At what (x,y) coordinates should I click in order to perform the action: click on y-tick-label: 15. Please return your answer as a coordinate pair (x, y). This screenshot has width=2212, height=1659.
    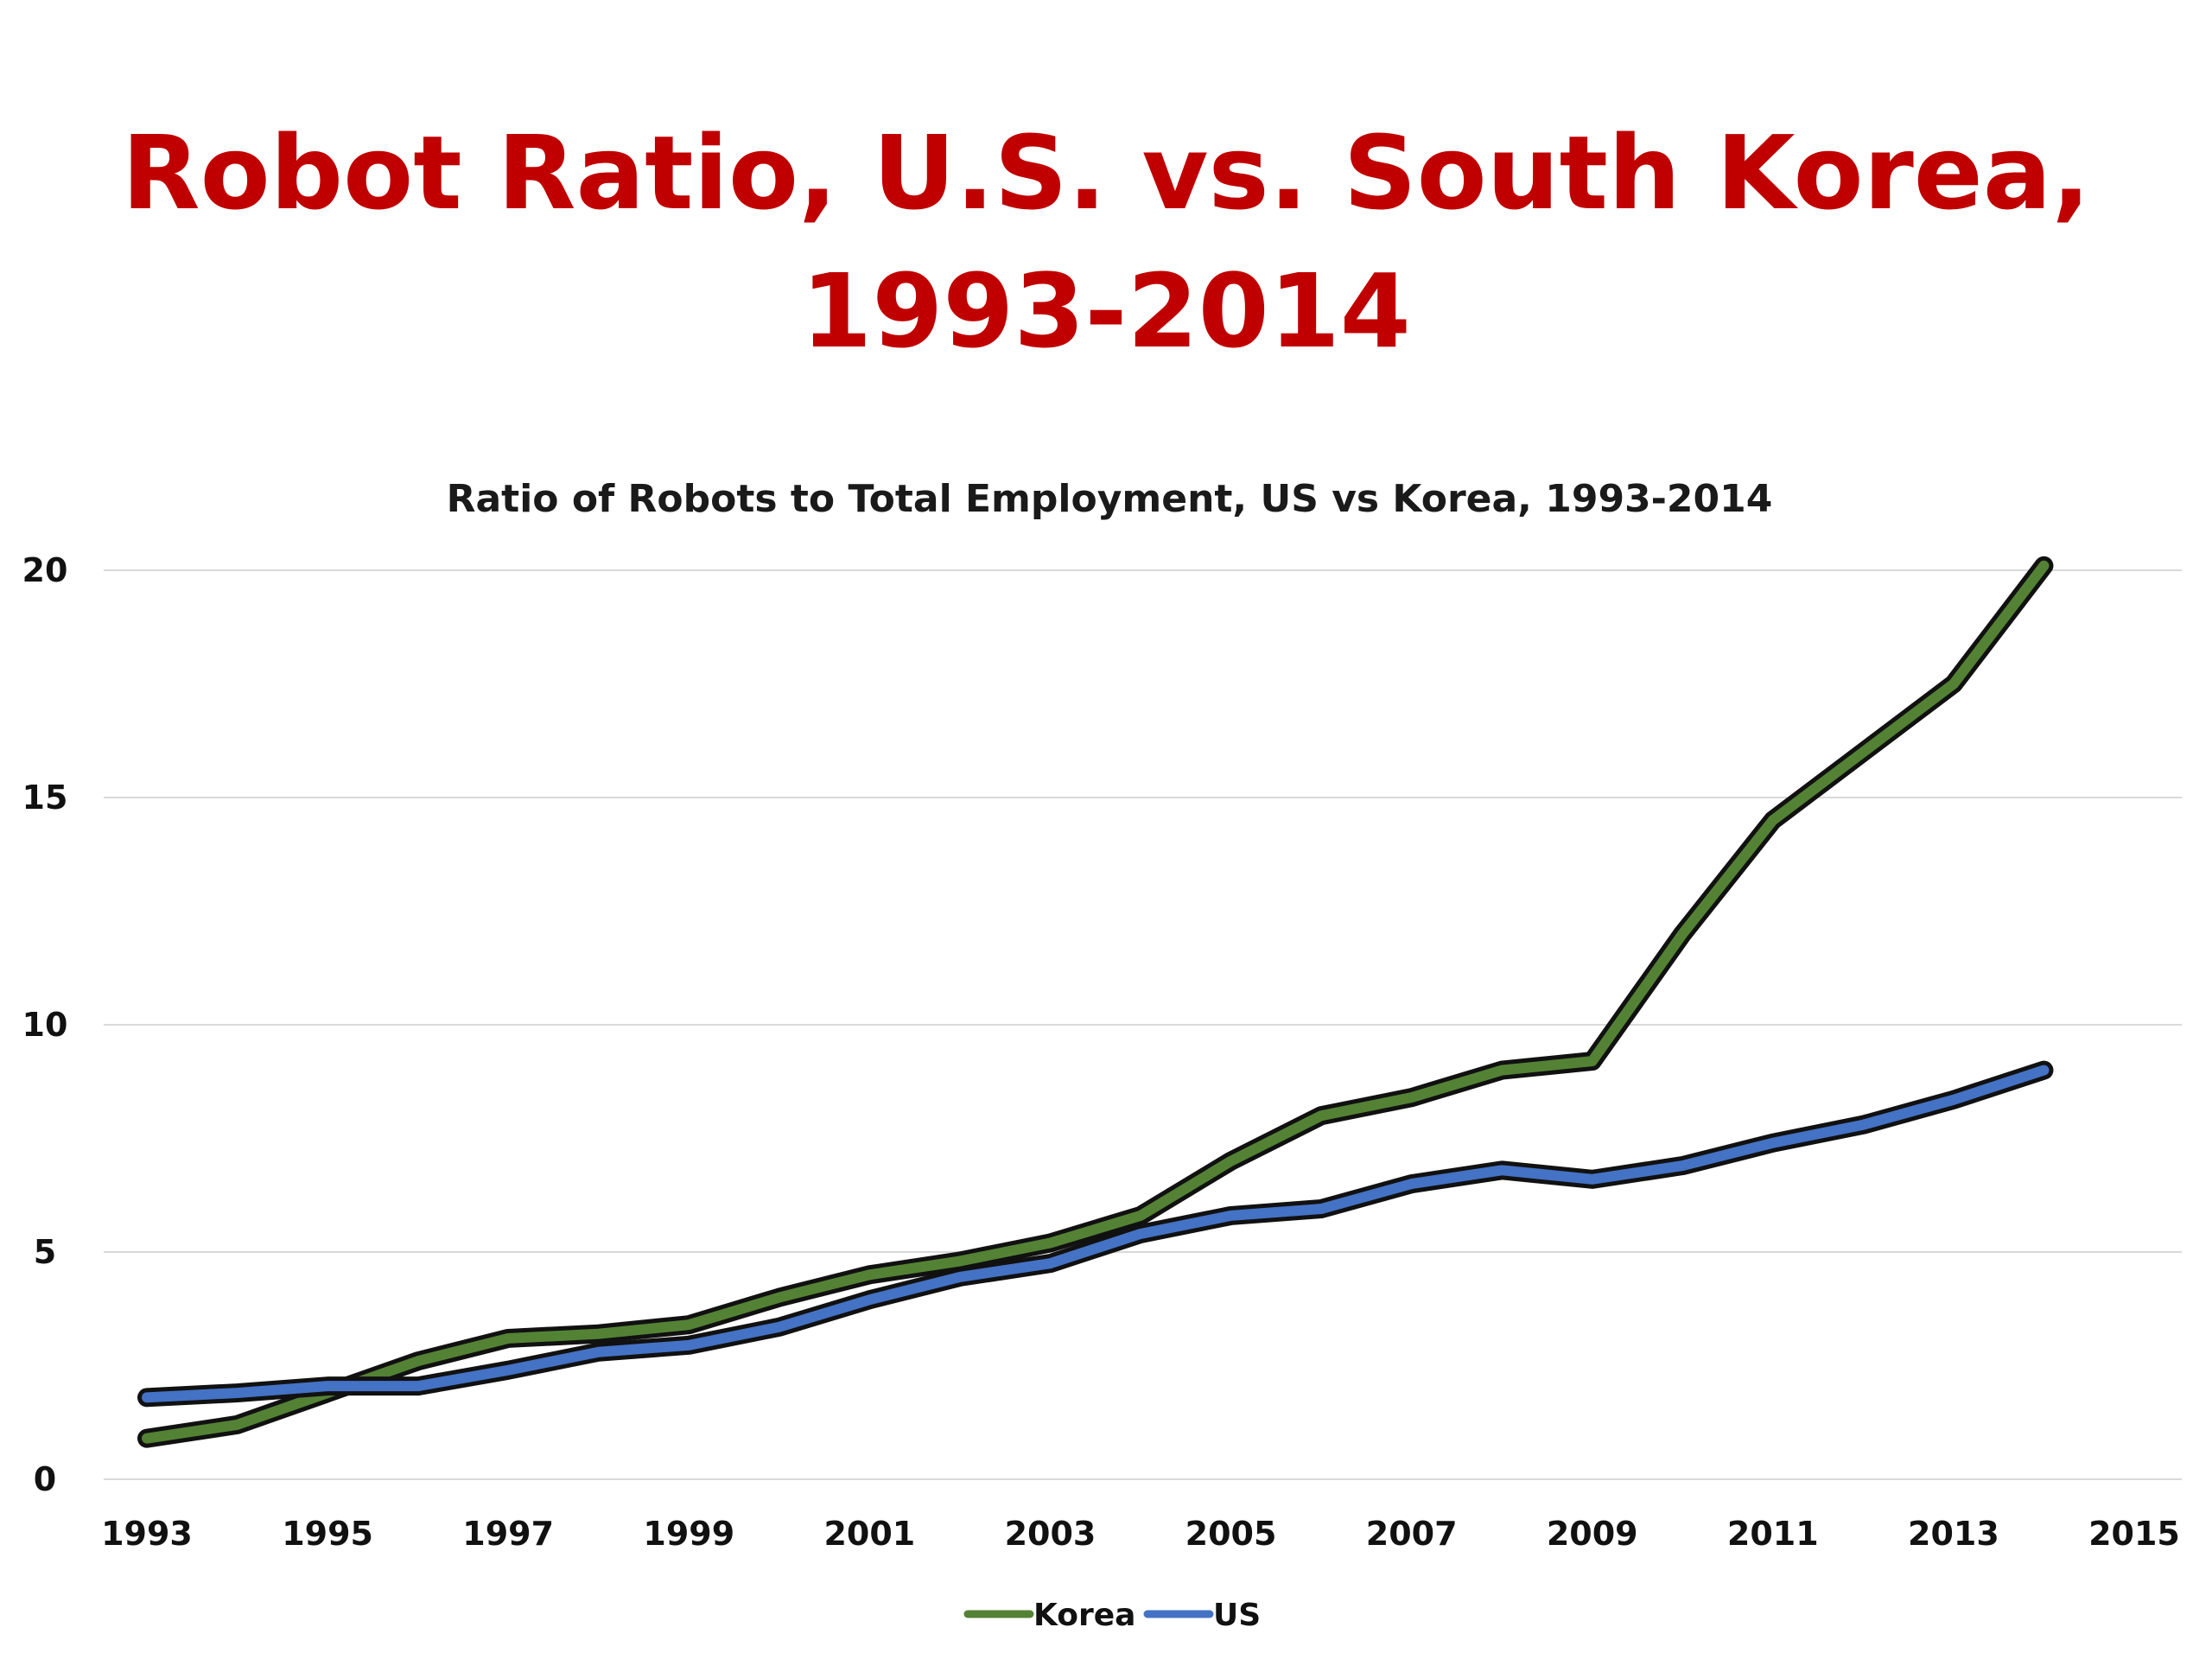
    Looking at the image, I should click on (45, 798).